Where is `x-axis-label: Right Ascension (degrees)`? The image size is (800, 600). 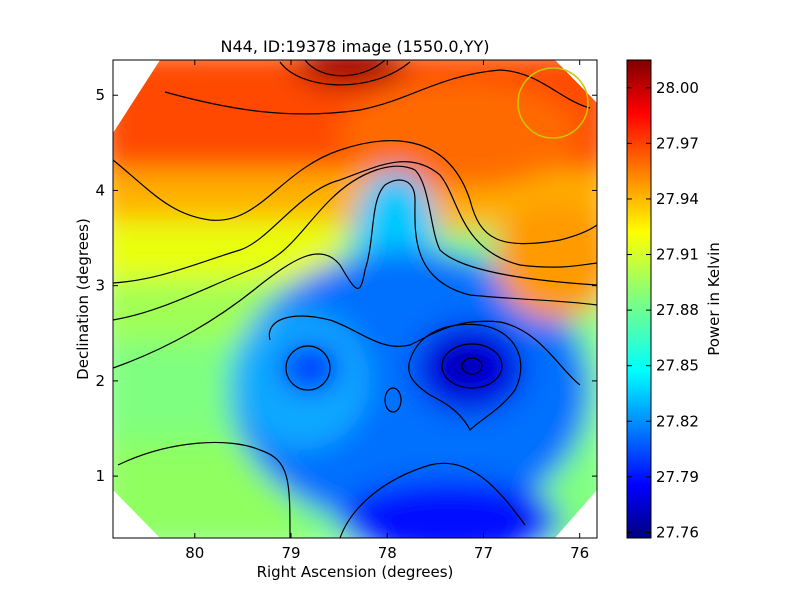 x-axis-label: Right Ascension (degrees) is located at coordinates (355, 572).